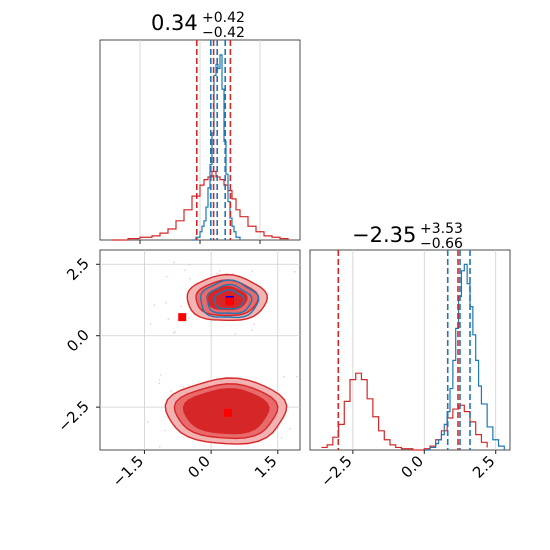  I want to click on blue-contour-level1, so click(229, 299).